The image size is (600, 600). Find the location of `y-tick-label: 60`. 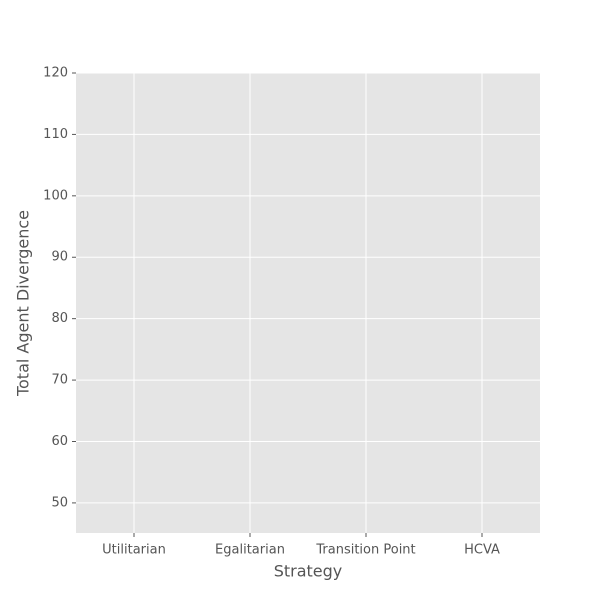

y-tick-label: 60 is located at coordinates (59, 441).